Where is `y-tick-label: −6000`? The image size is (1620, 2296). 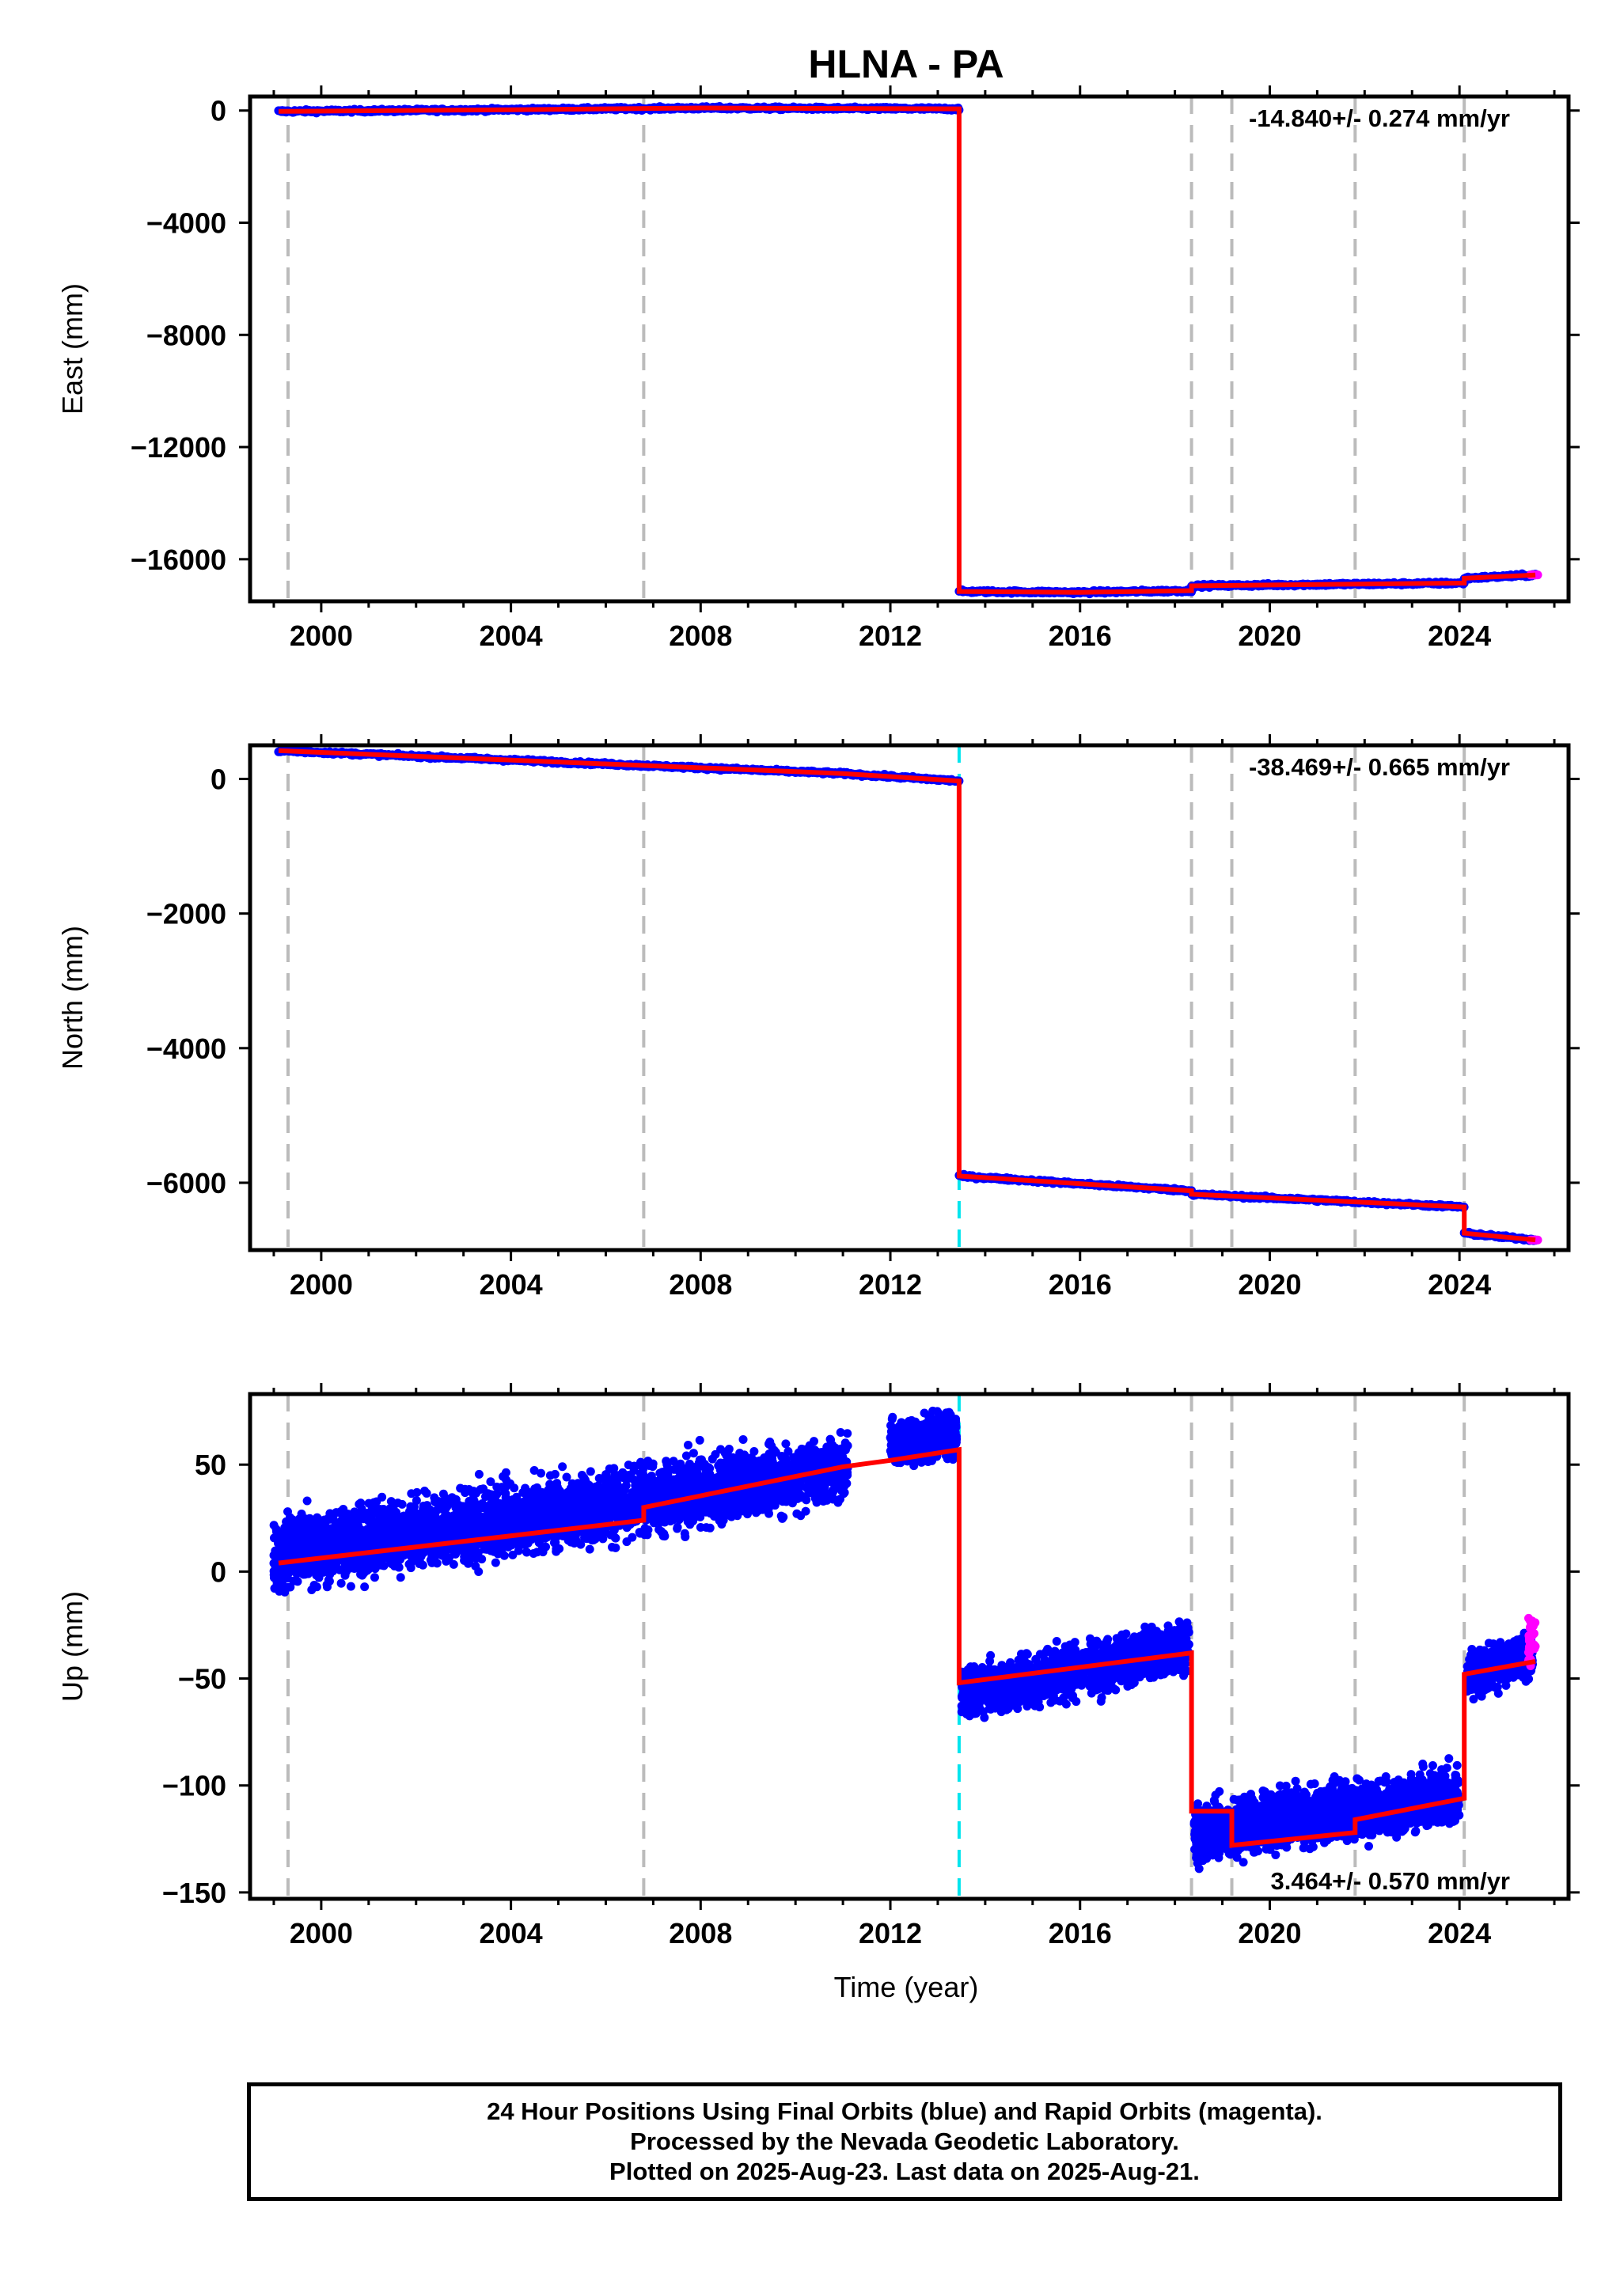
y-tick-label: −6000 is located at coordinates (186, 1183).